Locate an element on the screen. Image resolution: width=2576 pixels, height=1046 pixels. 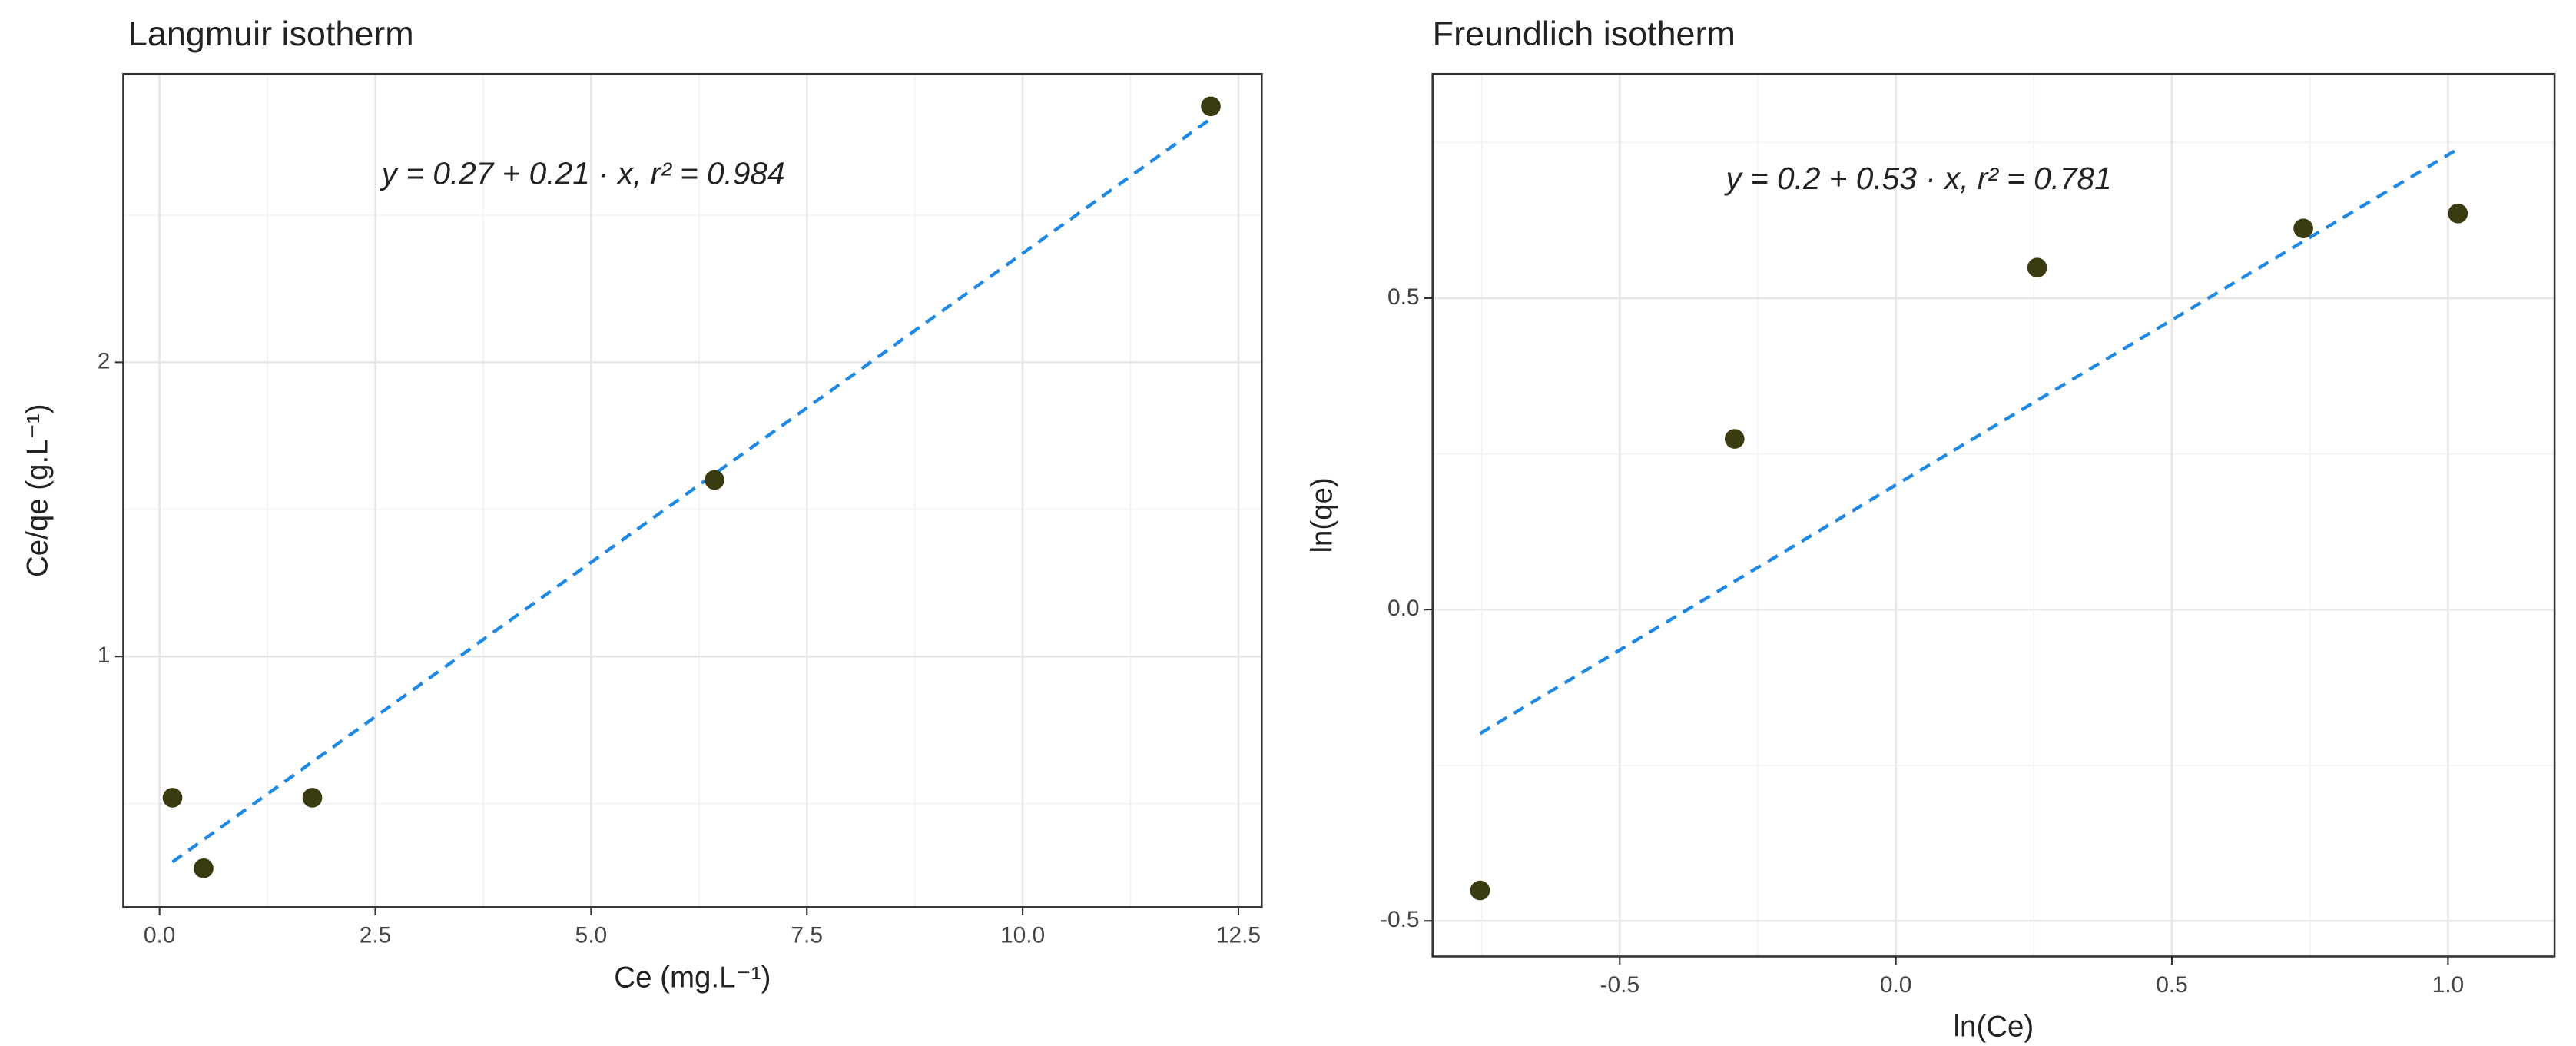
y-tick-label: 0.5 is located at coordinates (1403, 297).